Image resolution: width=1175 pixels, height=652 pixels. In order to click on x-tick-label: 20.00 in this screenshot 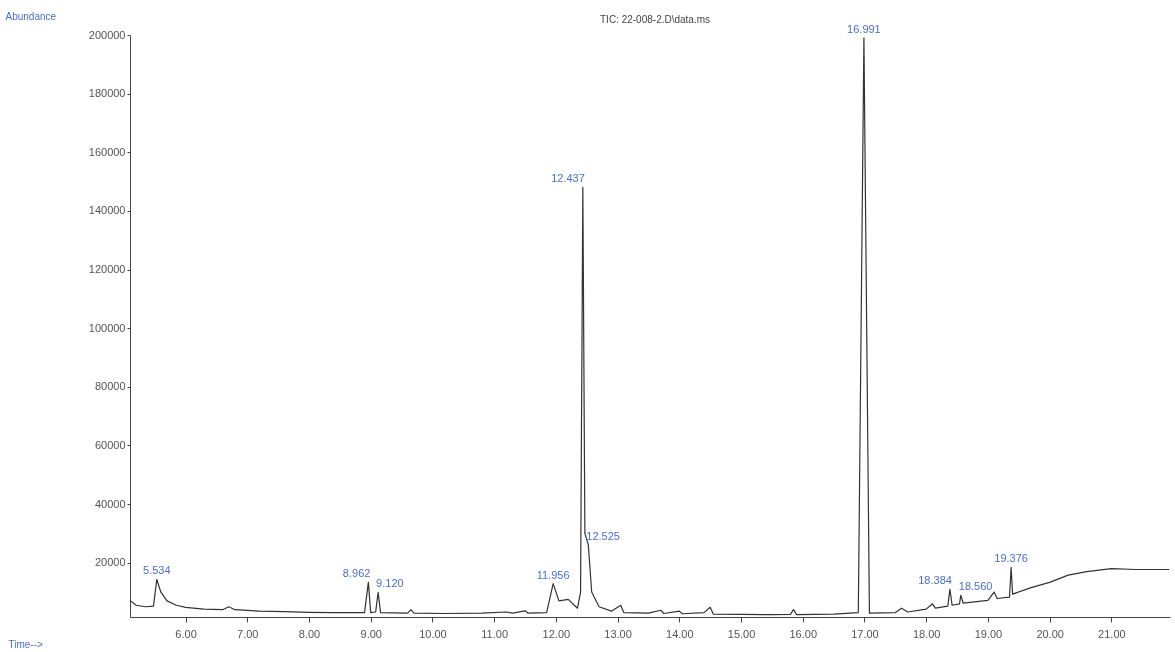, I will do `click(1050, 633)`.